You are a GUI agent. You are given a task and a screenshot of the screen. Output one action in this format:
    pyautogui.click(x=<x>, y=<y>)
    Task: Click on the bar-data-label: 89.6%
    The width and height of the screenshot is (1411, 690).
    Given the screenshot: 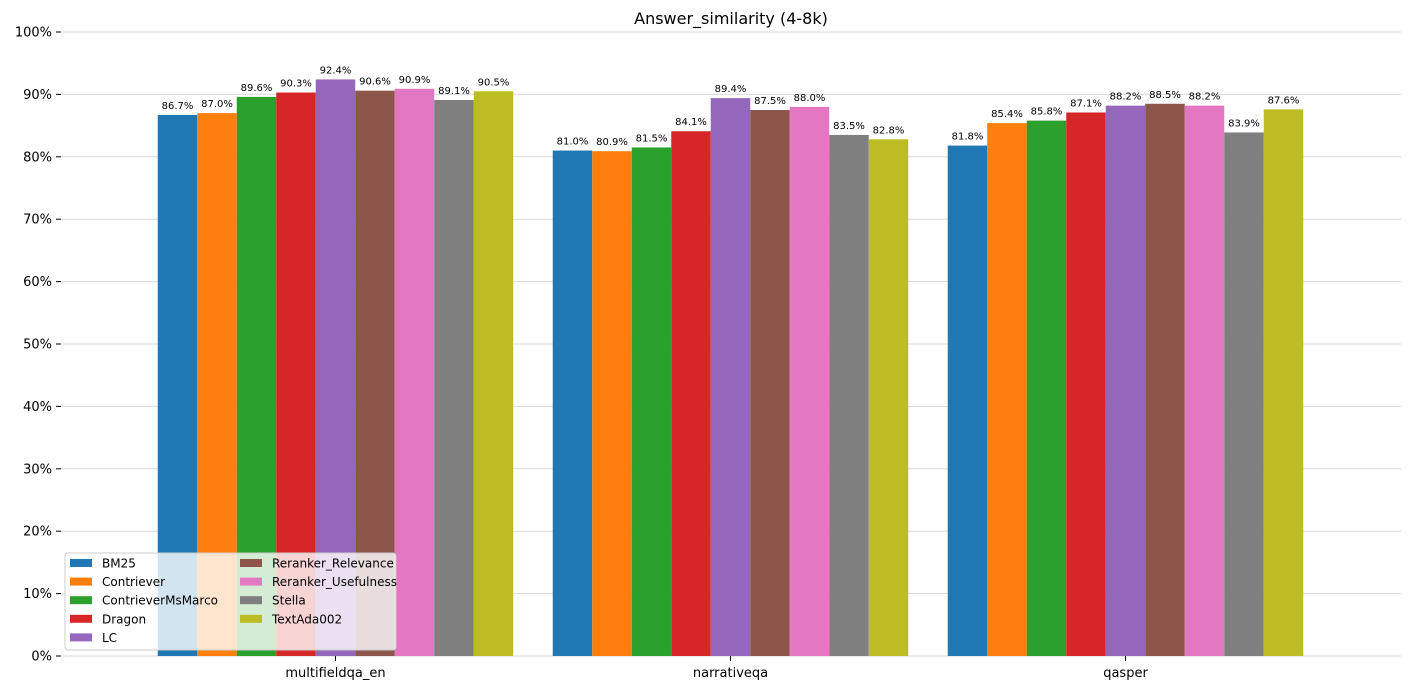 What is the action you would take?
    pyautogui.click(x=257, y=88)
    